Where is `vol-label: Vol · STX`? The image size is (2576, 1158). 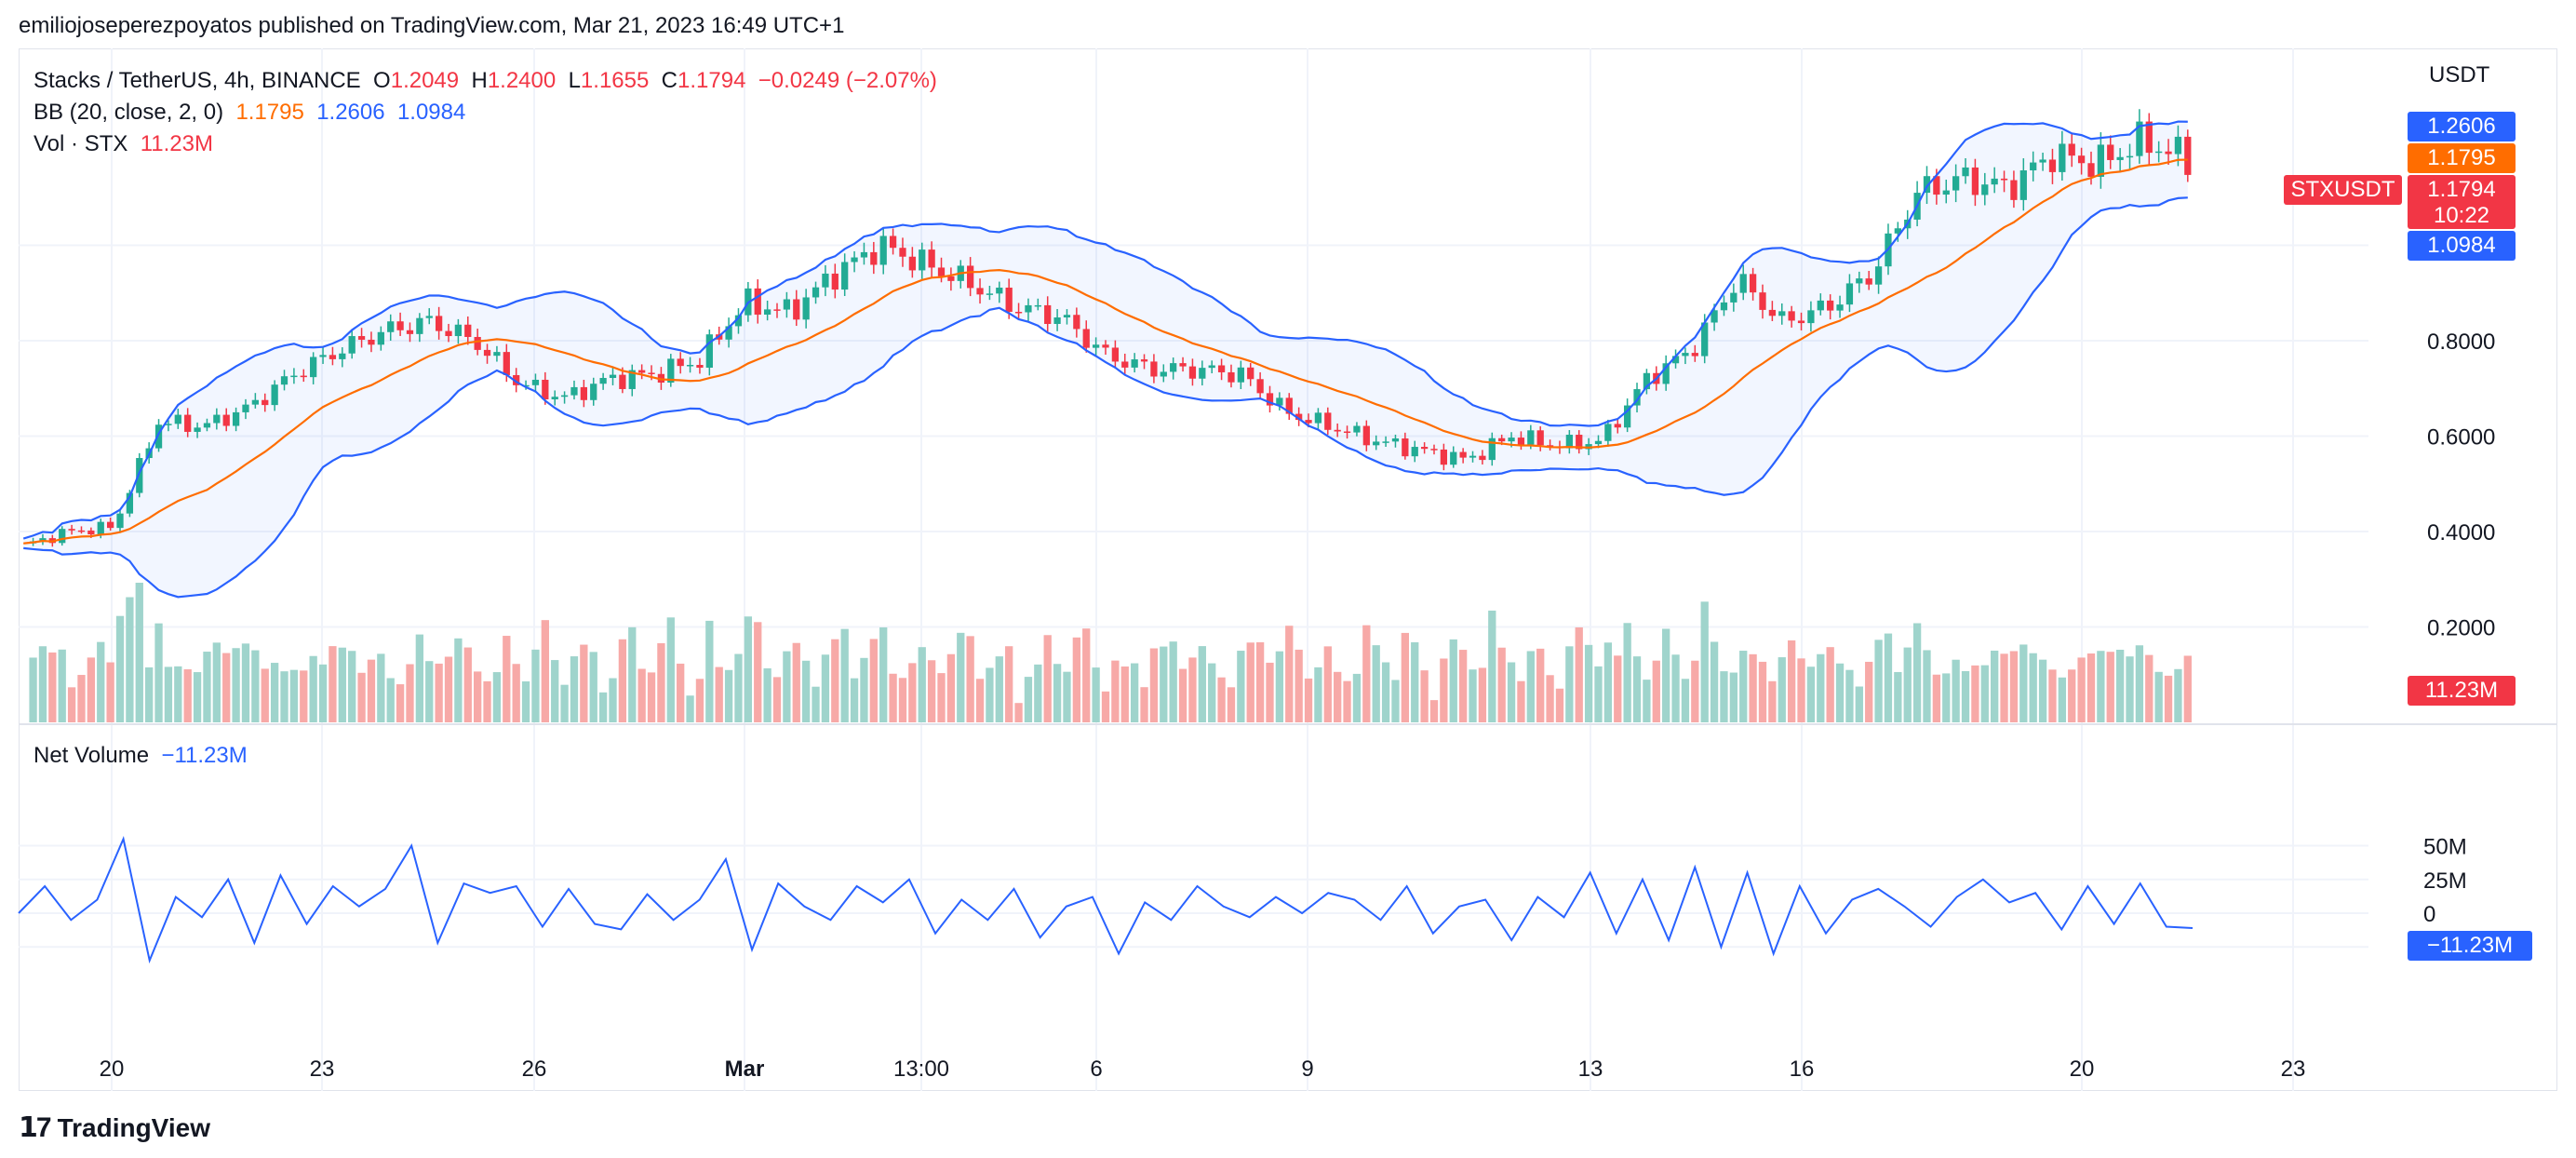
vol-label: Vol · STX is located at coordinates (81, 143).